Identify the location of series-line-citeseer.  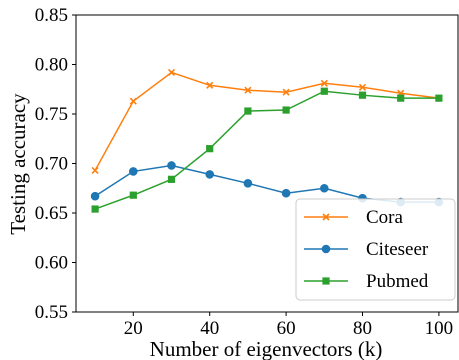
(266, 183).